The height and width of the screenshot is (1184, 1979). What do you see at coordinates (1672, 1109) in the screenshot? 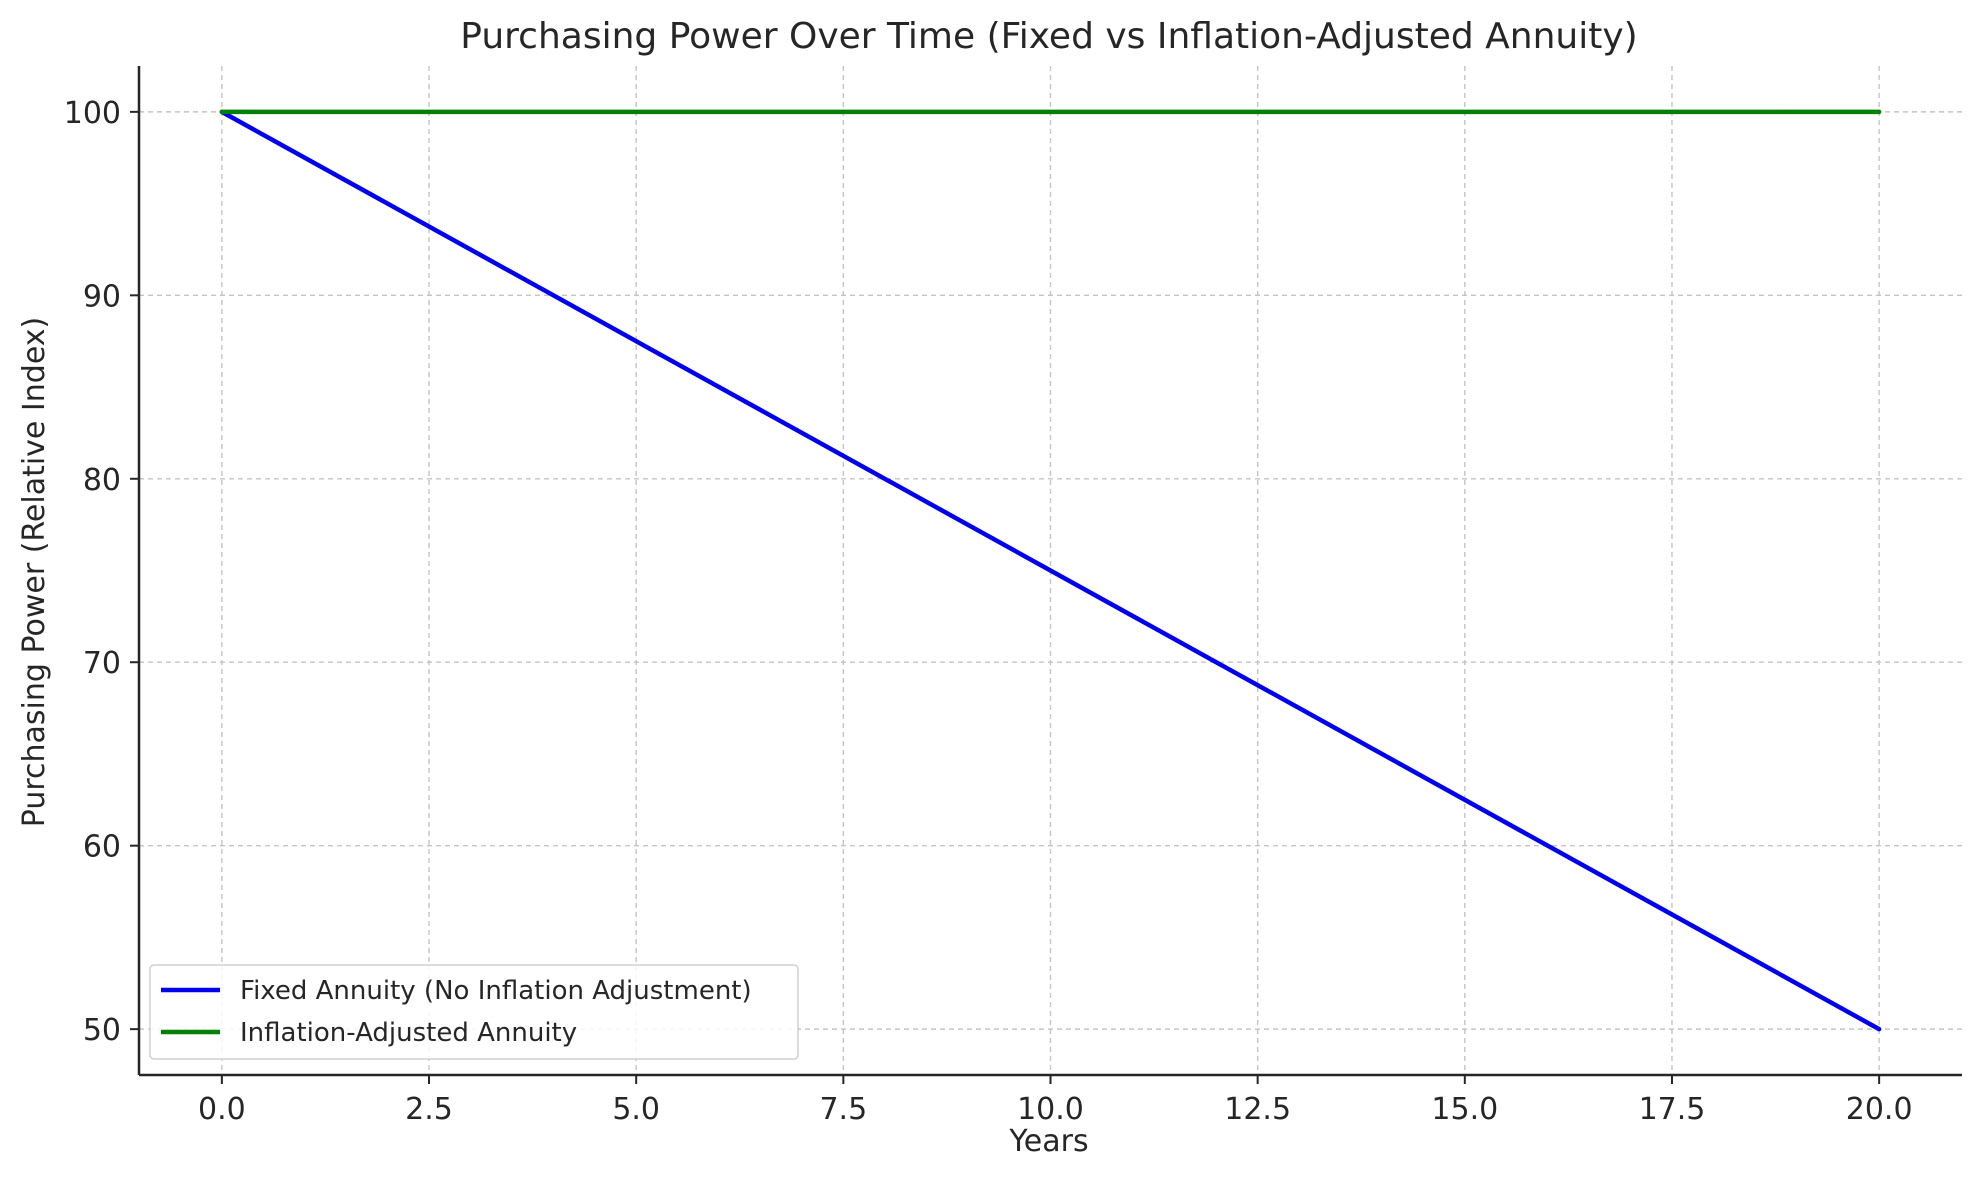
I see `x-tick-label: 17.5` at bounding box center [1672, 1109].